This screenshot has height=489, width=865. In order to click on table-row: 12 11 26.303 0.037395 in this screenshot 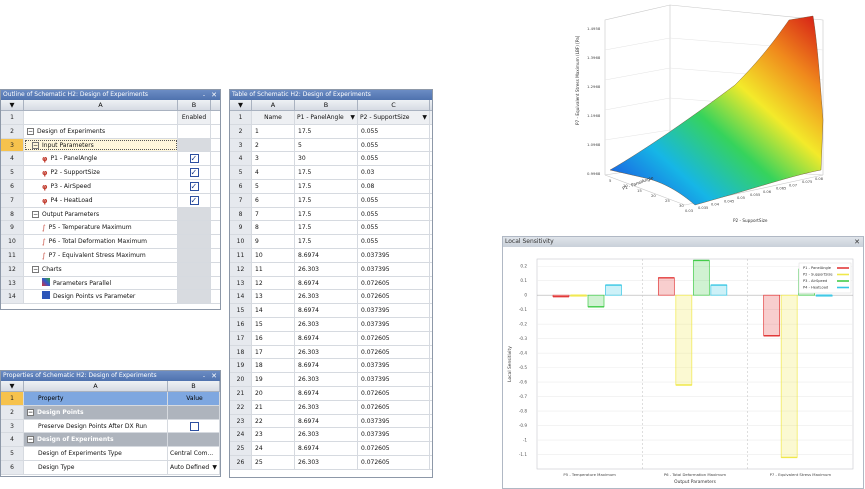, I will do `click(331, 269)`.